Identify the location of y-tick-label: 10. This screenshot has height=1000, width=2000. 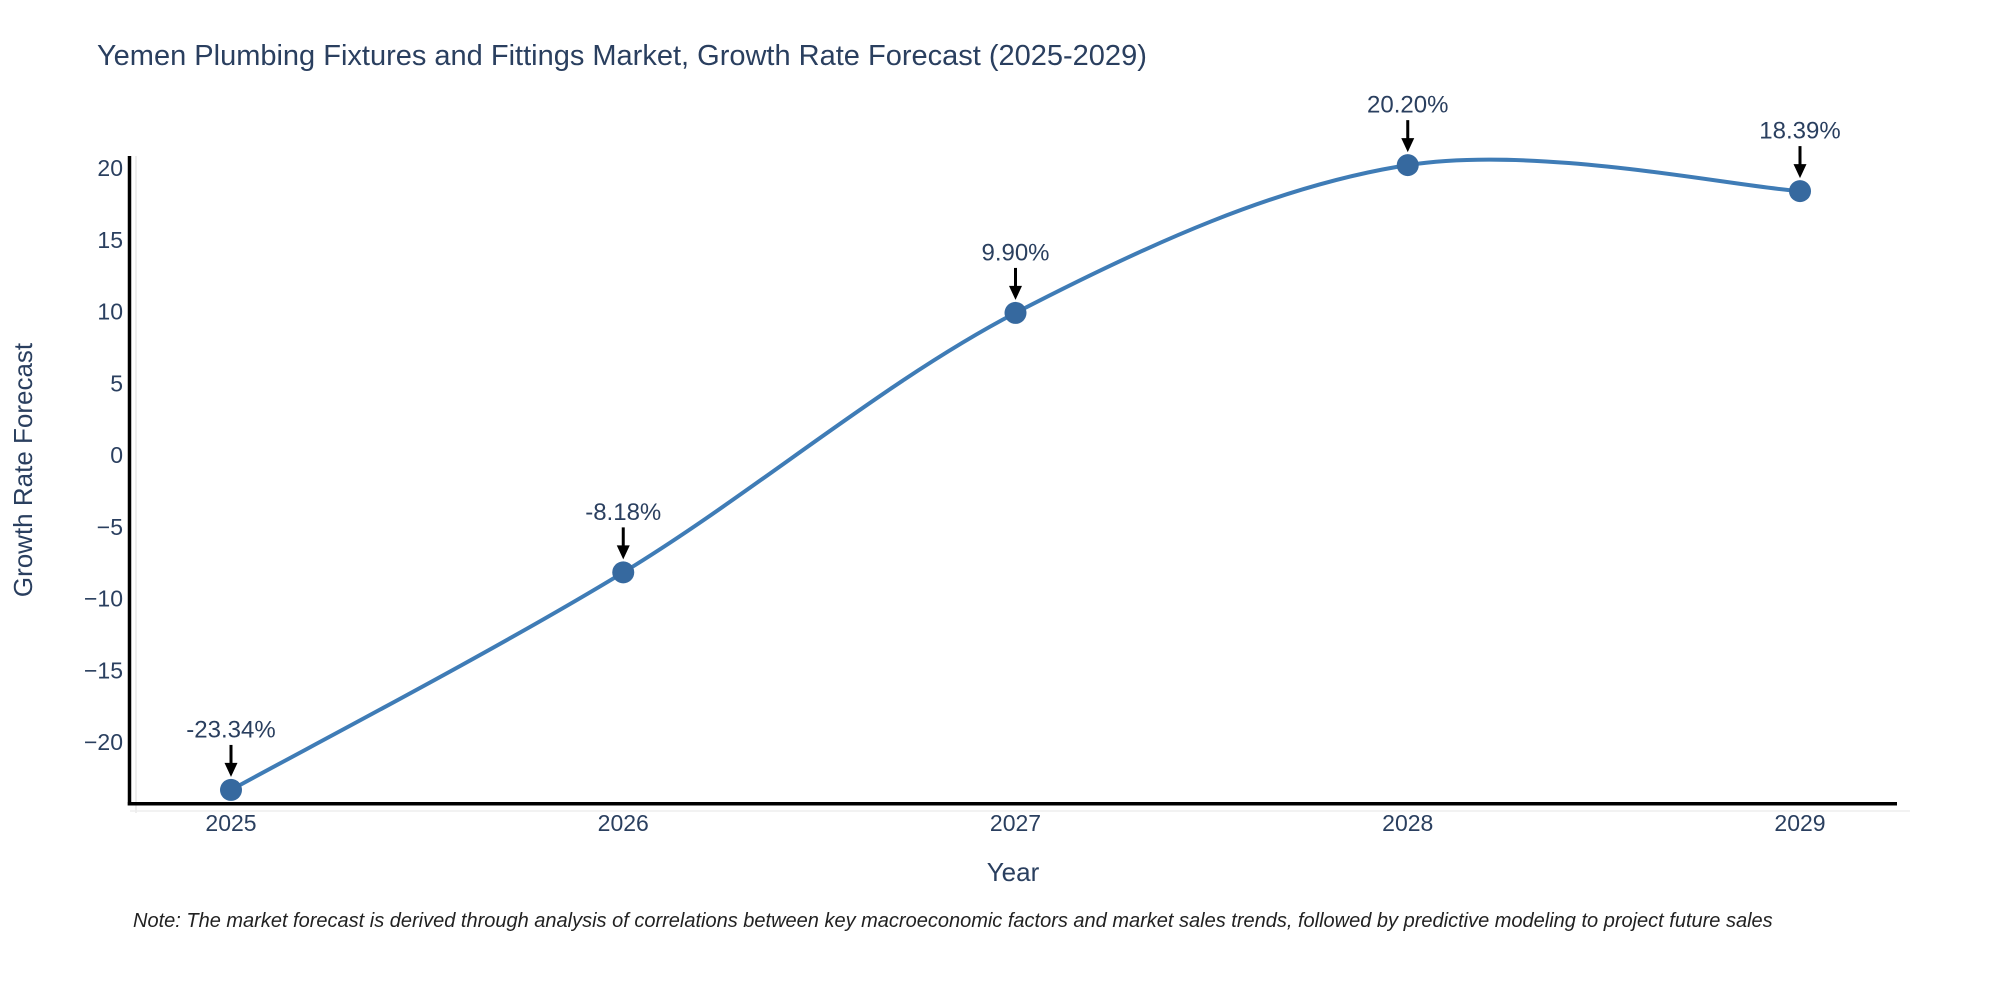
(110, 312).